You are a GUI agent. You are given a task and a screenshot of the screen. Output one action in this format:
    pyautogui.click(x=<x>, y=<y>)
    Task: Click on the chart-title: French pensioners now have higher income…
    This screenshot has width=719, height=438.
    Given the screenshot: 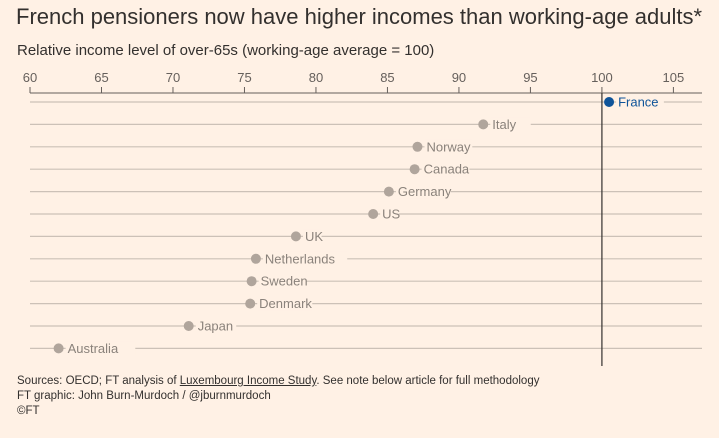 What is the action you would take?
    pyautogui.click(x=359, y=16)
    